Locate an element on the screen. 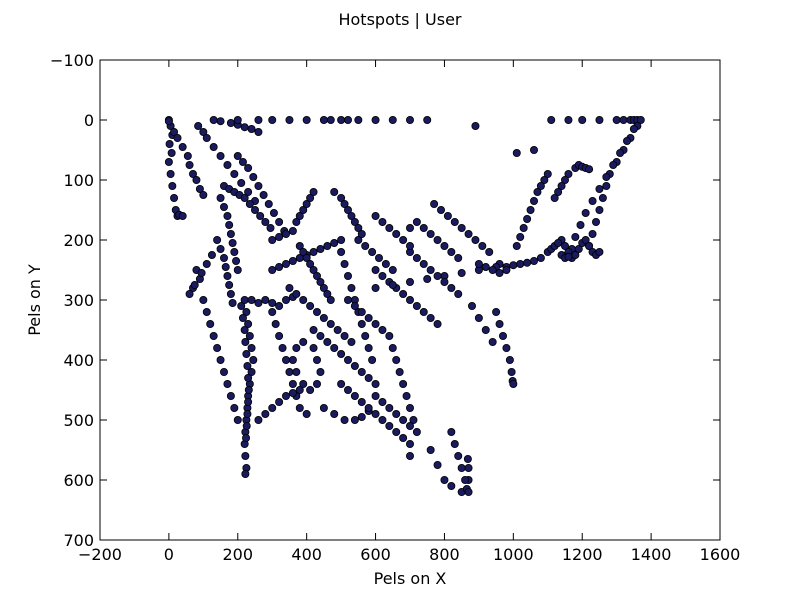  x-tick-label: 1400 is located at coordinates (651, 554).